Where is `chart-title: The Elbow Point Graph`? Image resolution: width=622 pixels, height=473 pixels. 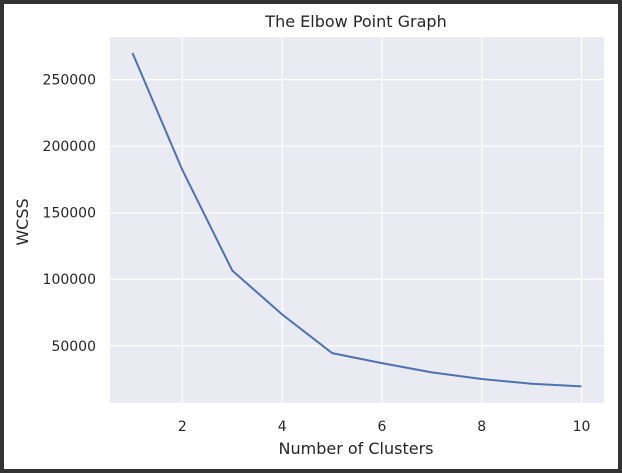 chart-title: The Elbow Point Graph is located at coordinates (355, 21).